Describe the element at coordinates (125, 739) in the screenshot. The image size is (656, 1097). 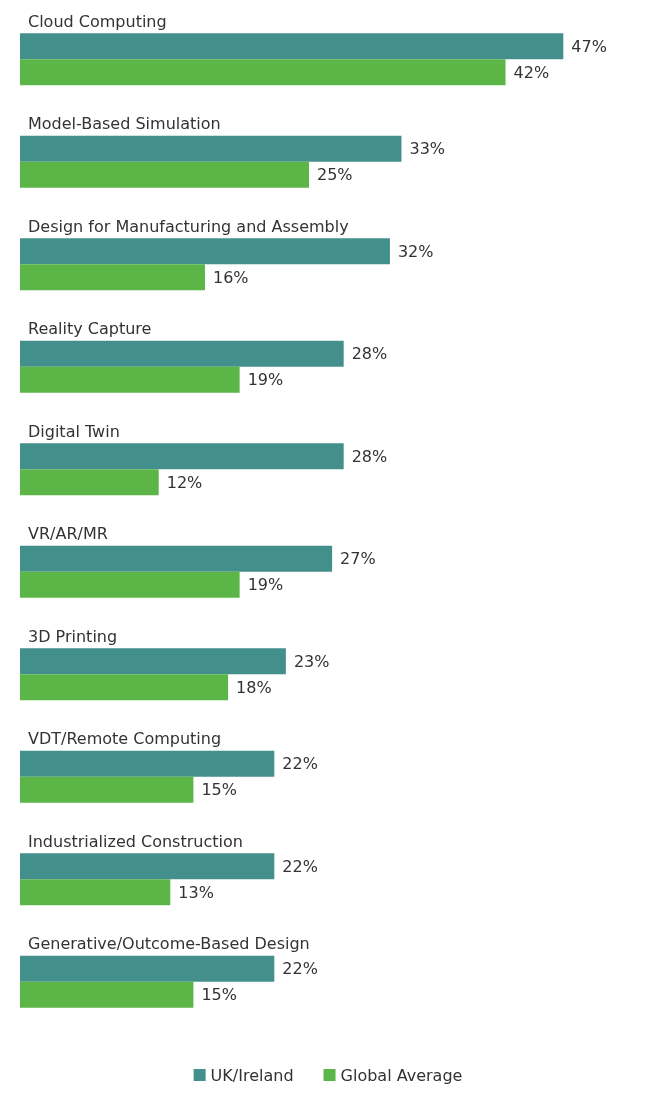
I see `y-tick-label: VDT/Remote Computing` at that location.